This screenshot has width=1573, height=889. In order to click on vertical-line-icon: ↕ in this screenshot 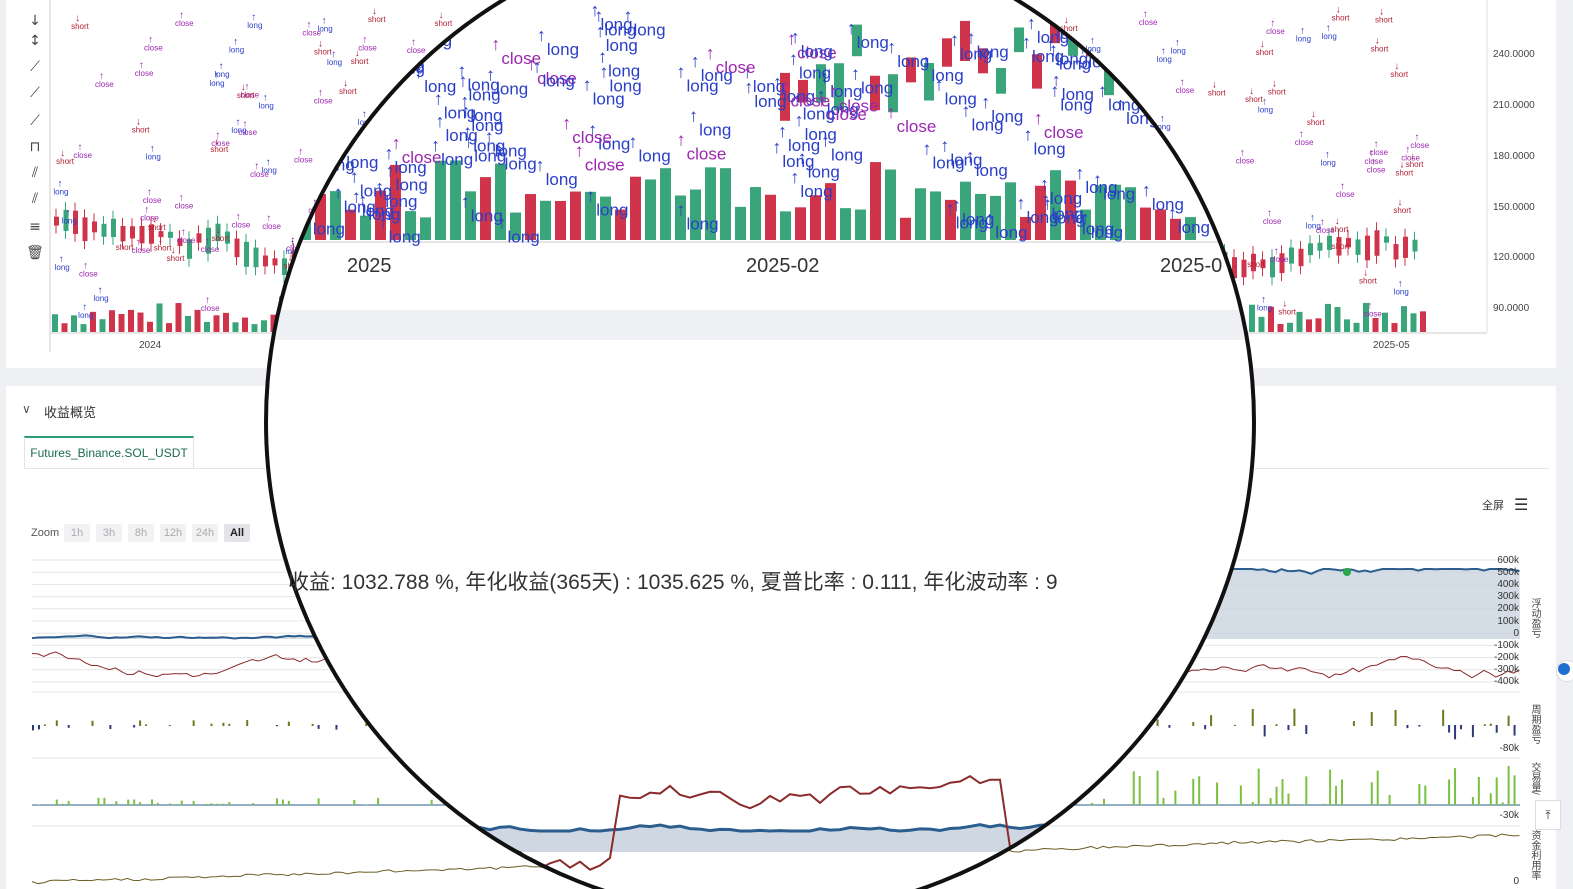, I will do `click(35, 41)`.